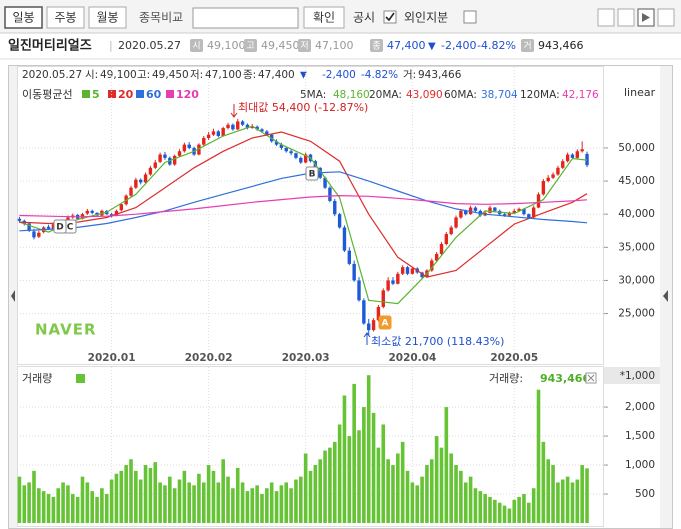 This screenshot has height=529, width=681. Describe the element at coordinates (249, 75) in the screenshot. I see `header-label: 종:` at that location.